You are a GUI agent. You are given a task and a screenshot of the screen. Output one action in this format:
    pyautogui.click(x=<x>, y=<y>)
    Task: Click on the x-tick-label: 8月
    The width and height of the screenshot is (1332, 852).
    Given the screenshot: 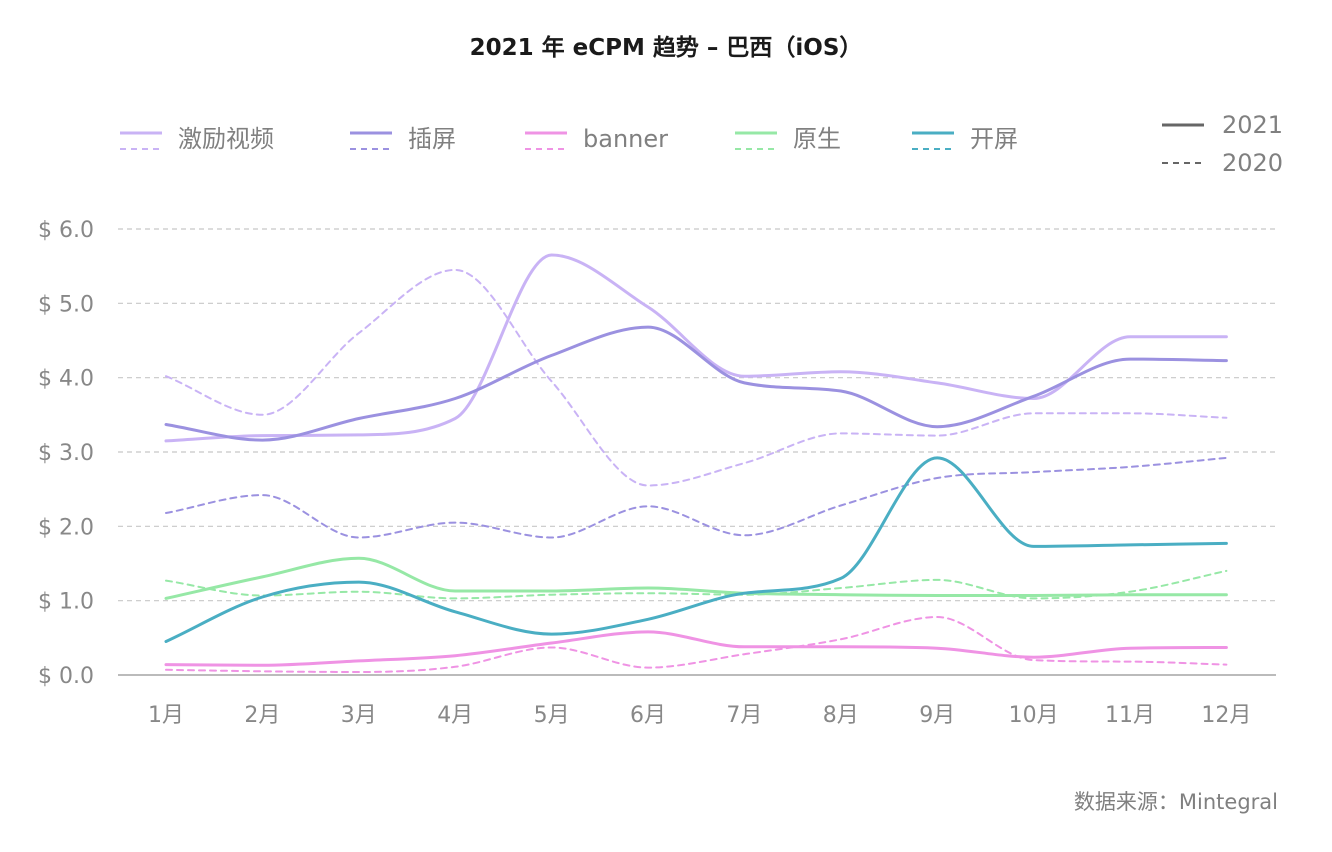 What is the action you would take?
    pyautogui.click(x=841, y=715)
    